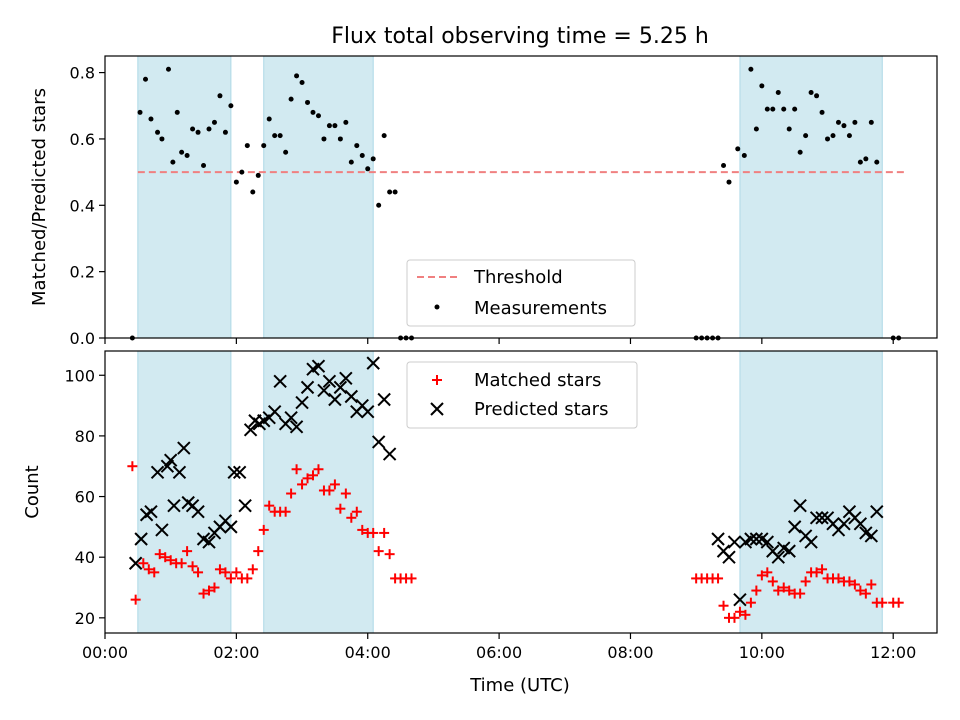 The width and height of the screenshot is (960, 720). Describe the element at coordinates (893, 652) in the screenshot. I see `x-tick-label: 12:00` at that location.